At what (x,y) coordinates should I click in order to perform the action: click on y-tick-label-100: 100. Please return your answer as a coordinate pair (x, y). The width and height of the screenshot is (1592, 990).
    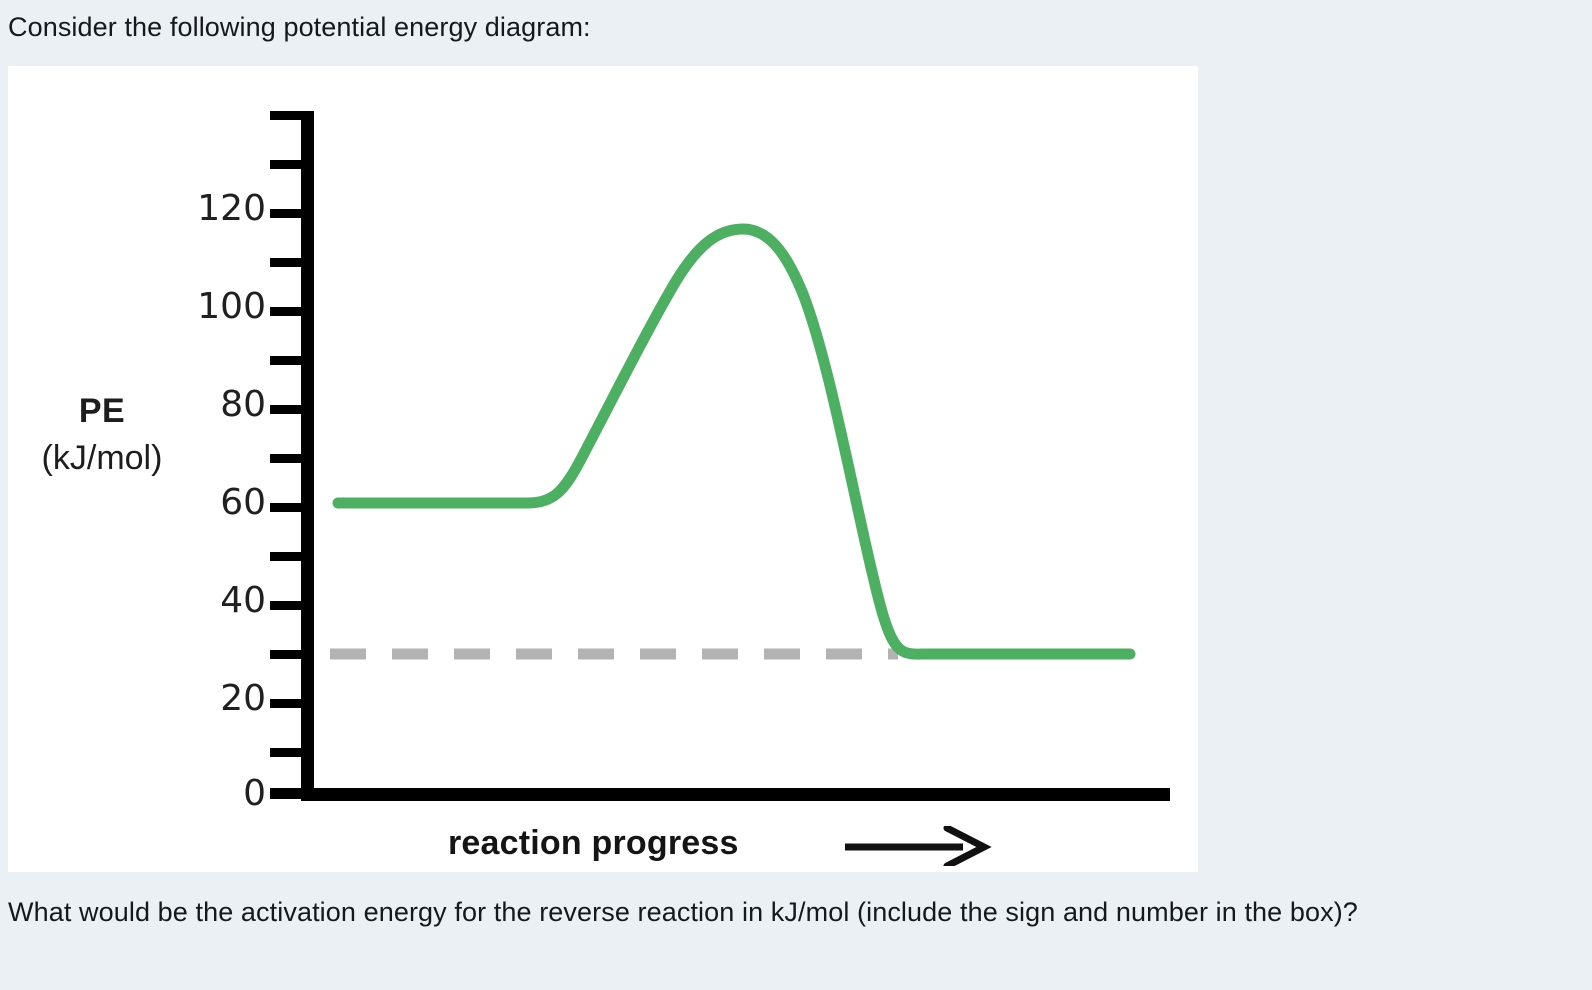
    Looking at the image, I should click on (231, 306).